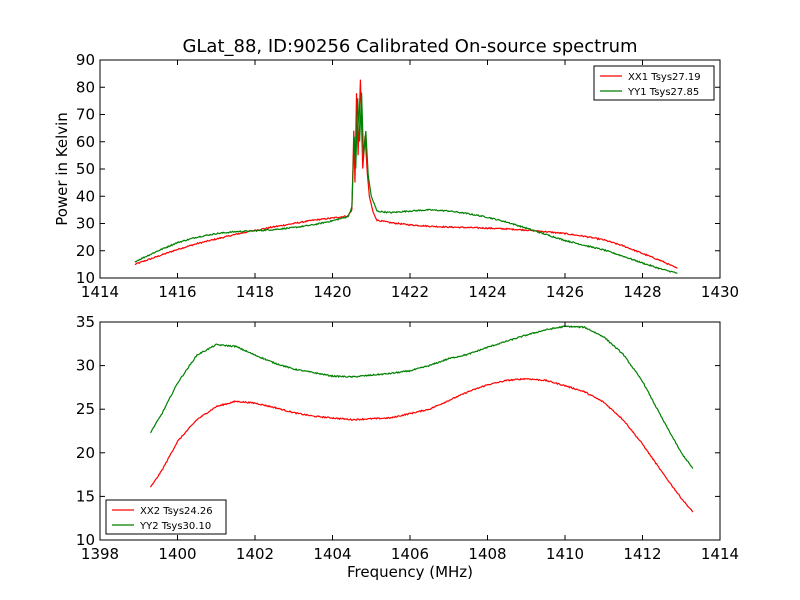  What do you see at coordinates (642, 554) in the screenshot?
I see `x-tick-label: 1412` at bounding box center [642, 554].